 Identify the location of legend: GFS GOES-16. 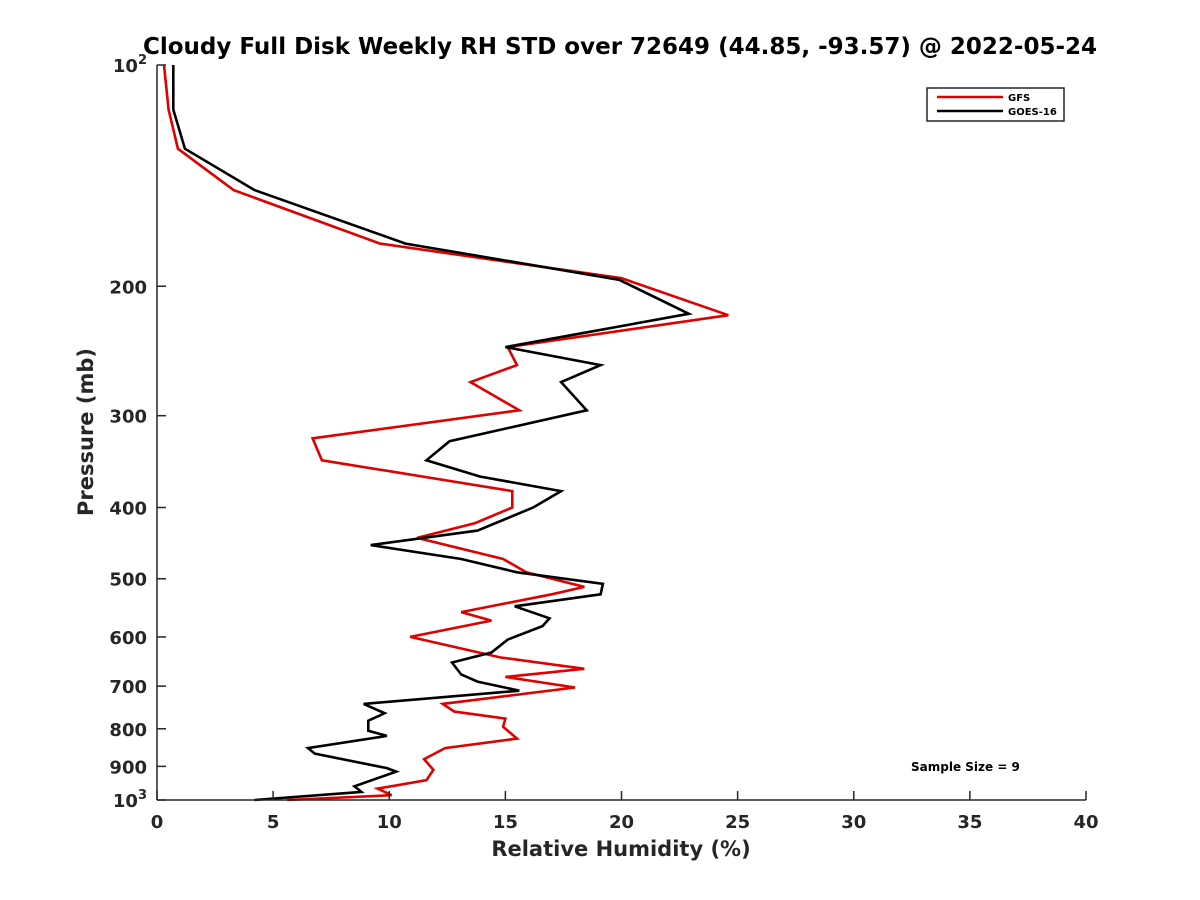
(995, 104).